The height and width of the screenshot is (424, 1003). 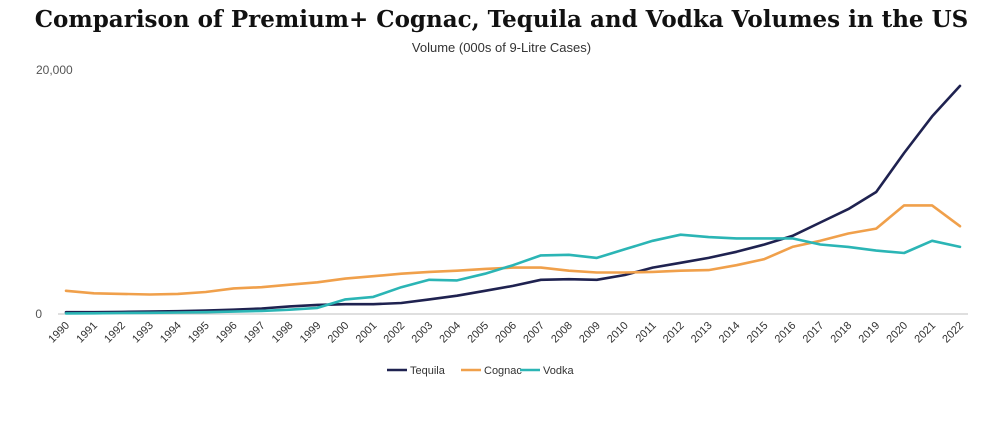 What do you see at coordinates (558, 371) in the screenshot?
I see `legend-label-vodka: Vodka` at bounding box center [558, 371].